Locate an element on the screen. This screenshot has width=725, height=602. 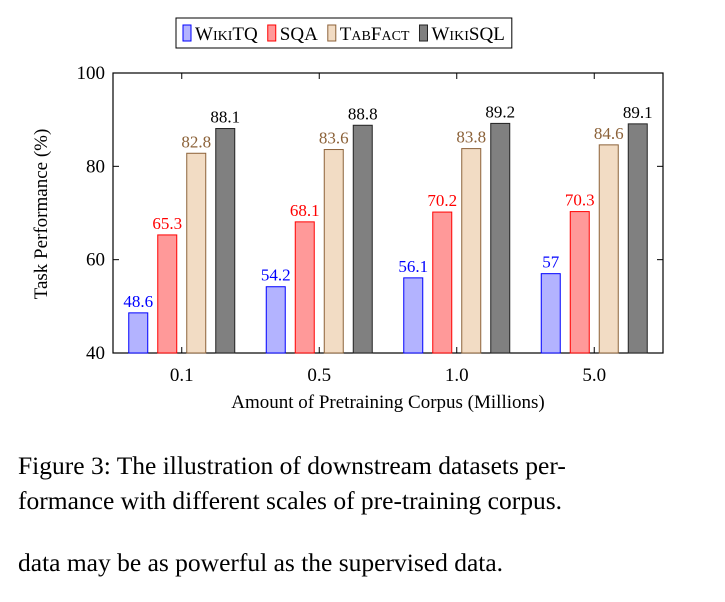
chart-legend: WIKITQ SQA TABFACT WIKISQL is located at coordinates (344, 33).